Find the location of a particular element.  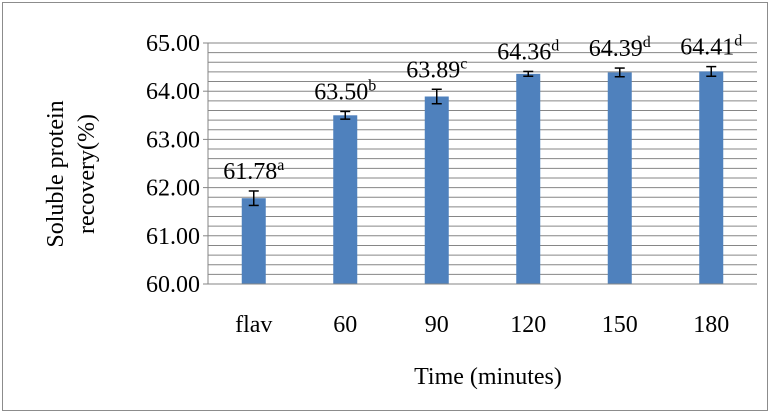

data-label-value: 63.89 is located at coordinates (433, 70).